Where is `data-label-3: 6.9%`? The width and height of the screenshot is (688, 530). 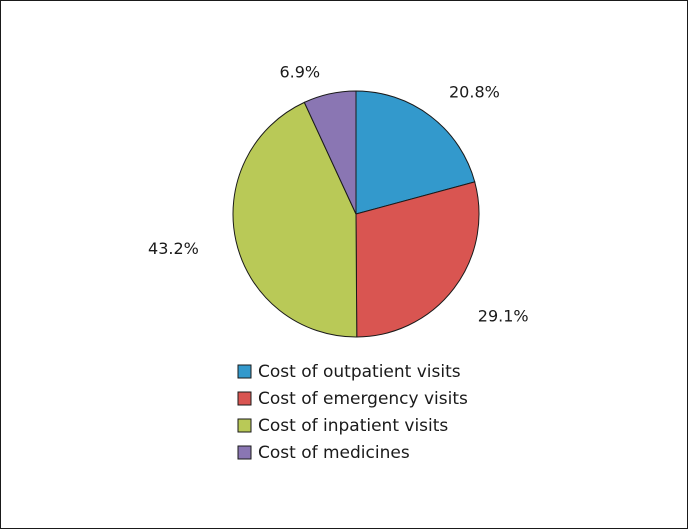
data-label-3: 6.9% is located at coordinates (299, 71).